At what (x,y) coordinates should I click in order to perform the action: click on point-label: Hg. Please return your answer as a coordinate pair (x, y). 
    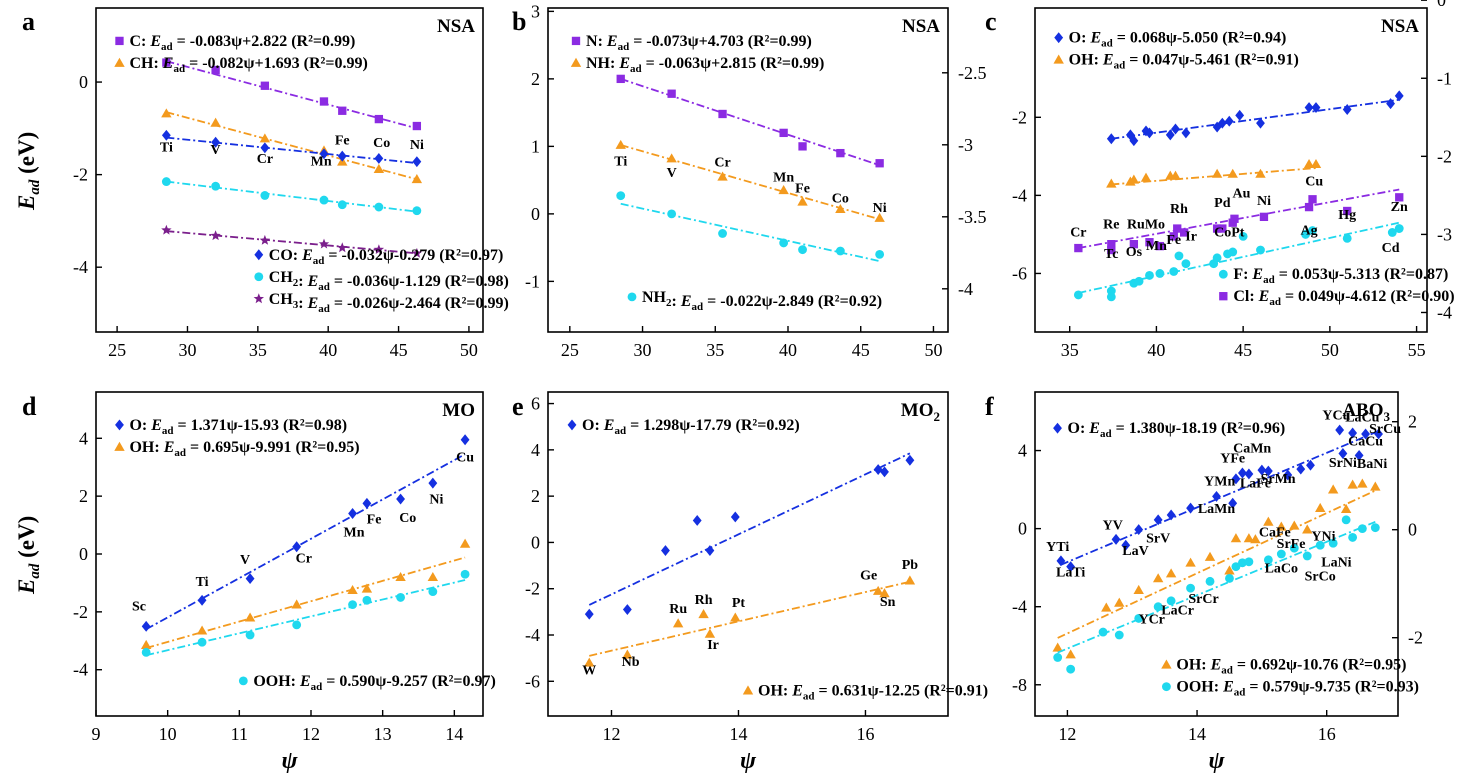
    Looking at the image, I should click on (1347, 215).